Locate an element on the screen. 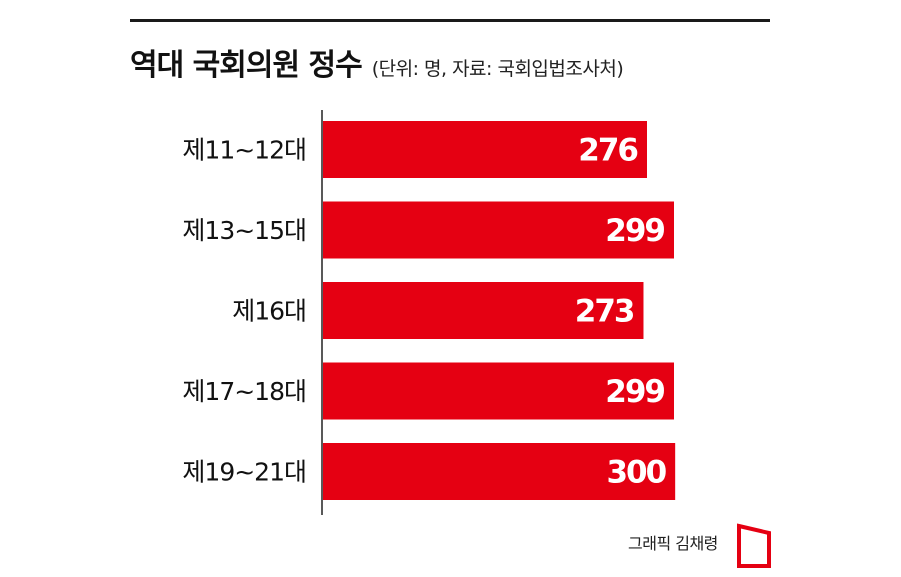 The height and width of the screenshot is (577, 901). category-label: 제16대 is located at coordinates (269, 311).